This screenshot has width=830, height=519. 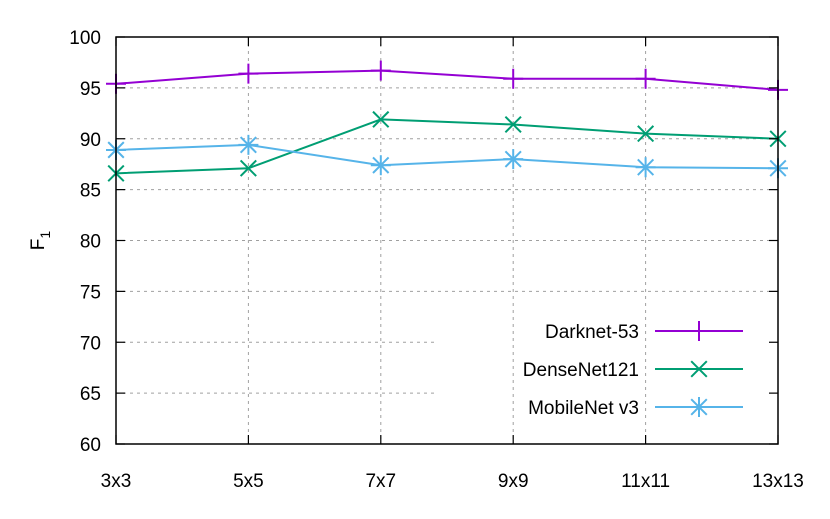 What do you see at coordinates (644, 332) in the screenshot?
I see `legend-item: Darknet-53` at bounding box center [644, 332].